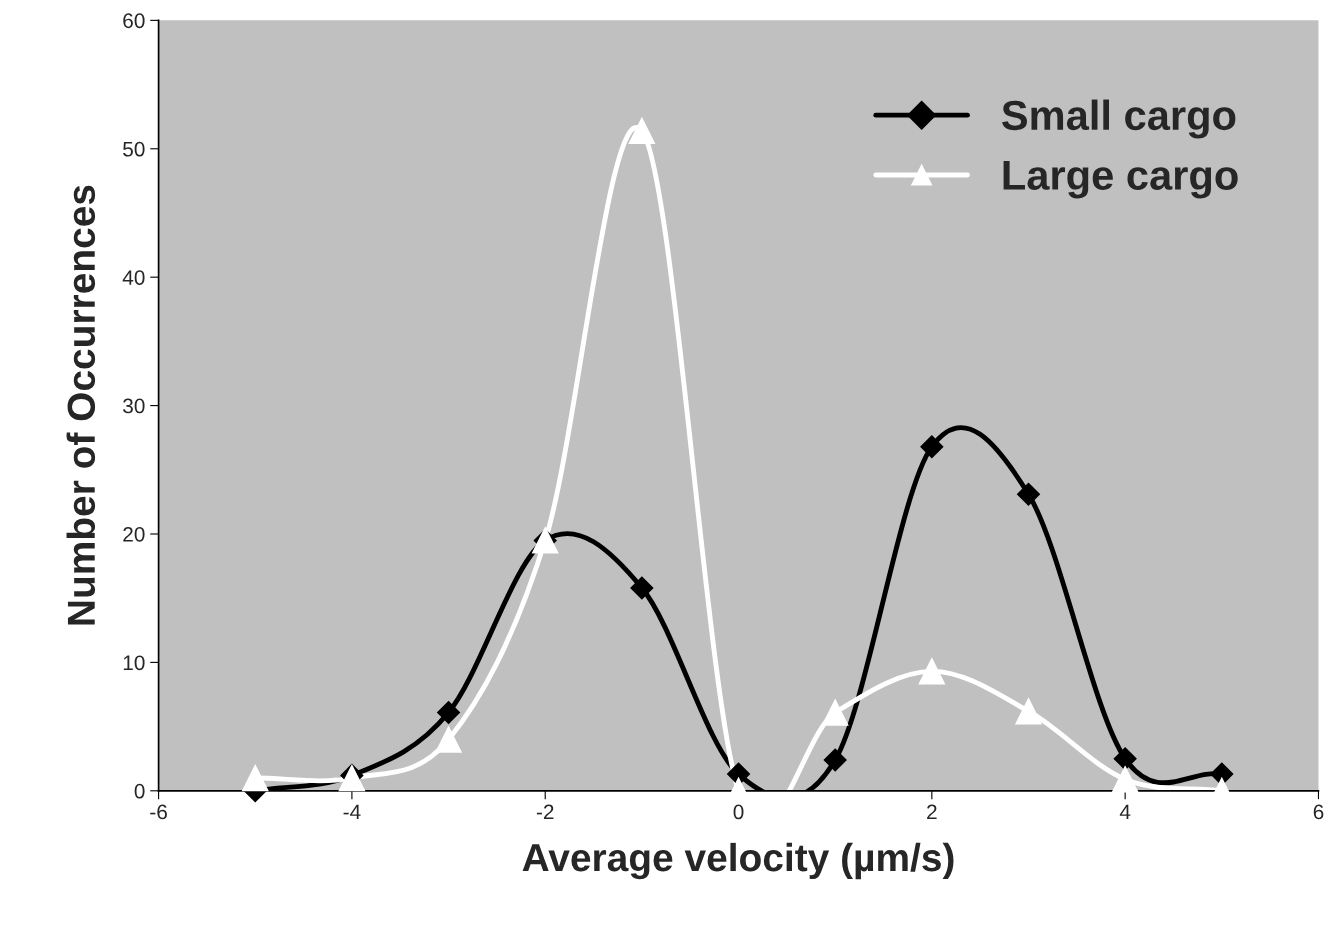 This screenshot has width=1344, height=926. What do you see at coordinates (133, 277) in the screenshot?
I see `y-tick-label: 40` at bounding box center [133, 277].